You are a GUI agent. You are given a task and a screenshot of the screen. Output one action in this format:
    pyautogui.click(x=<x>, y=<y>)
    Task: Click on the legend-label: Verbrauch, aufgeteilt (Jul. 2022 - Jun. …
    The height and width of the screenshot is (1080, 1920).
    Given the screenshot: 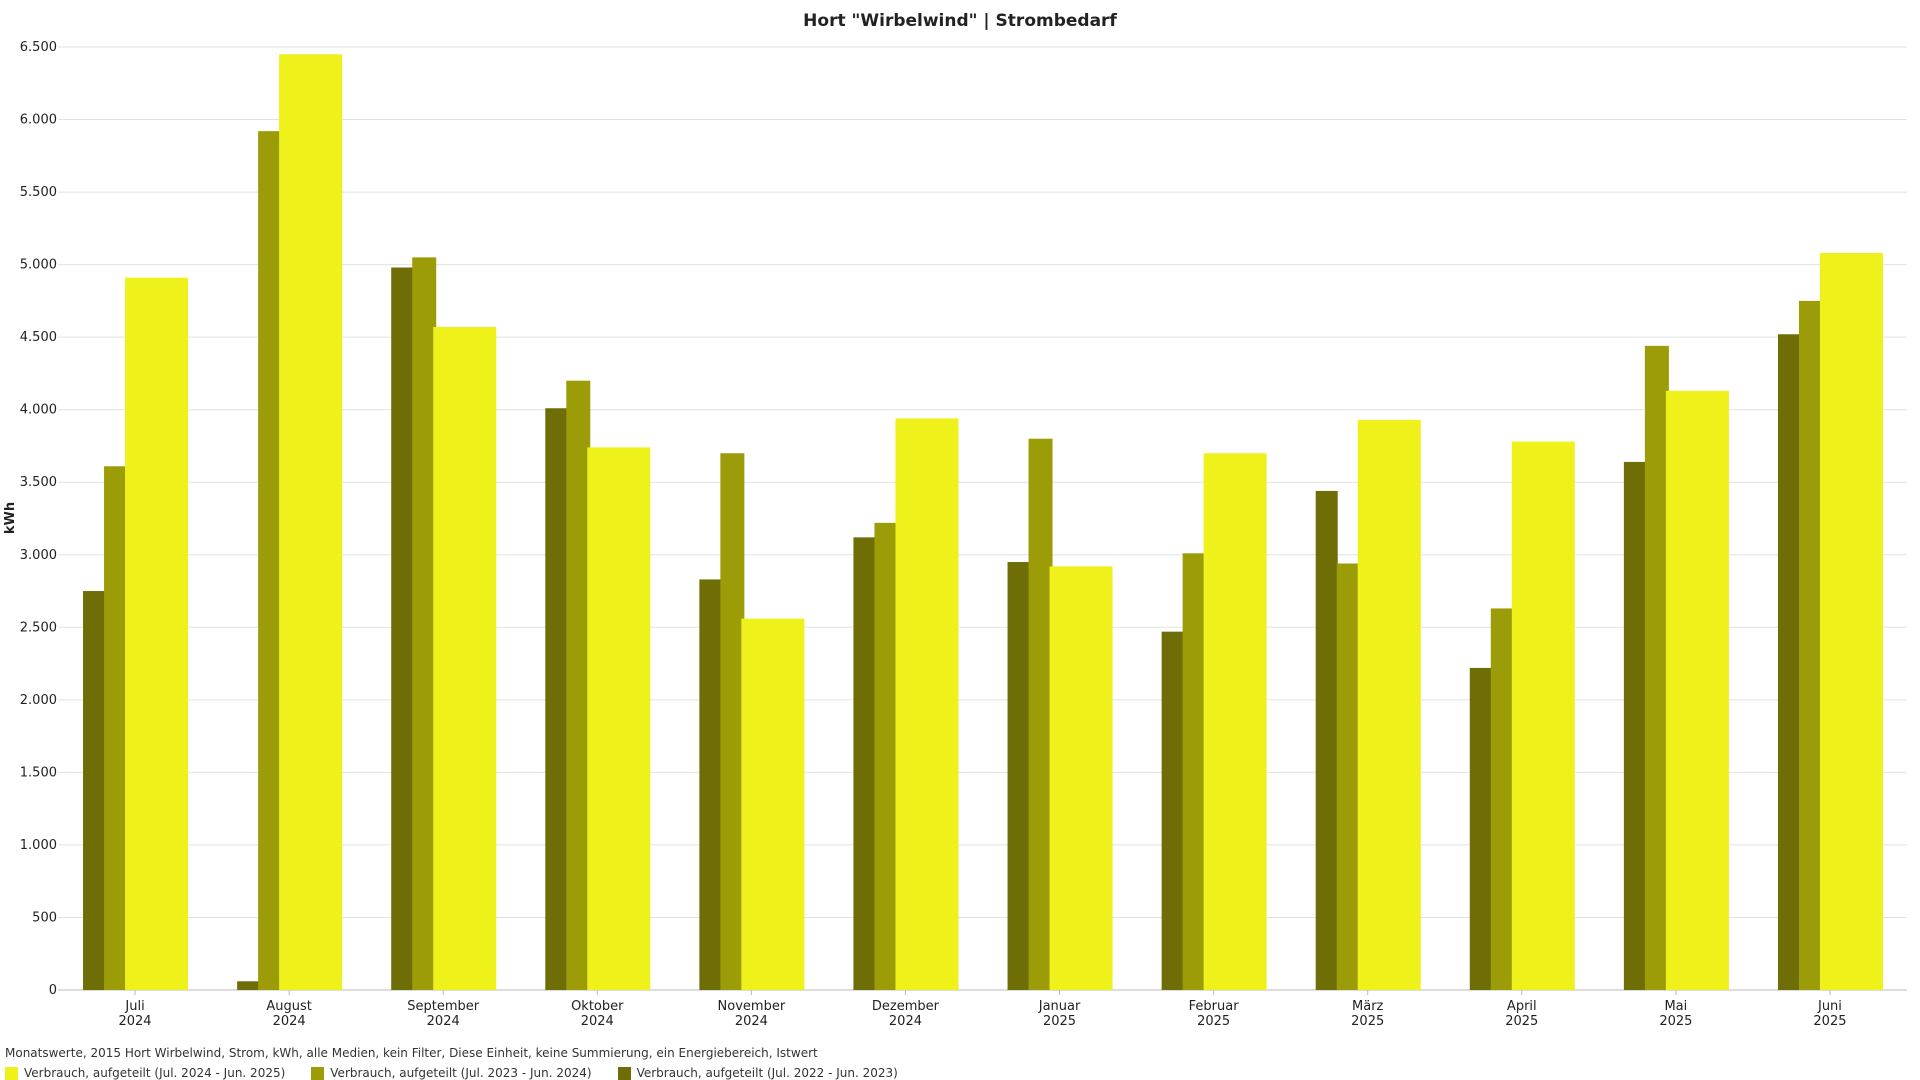 What is the action you would take?
    pyautogui.click(x=767, y=1073)
    